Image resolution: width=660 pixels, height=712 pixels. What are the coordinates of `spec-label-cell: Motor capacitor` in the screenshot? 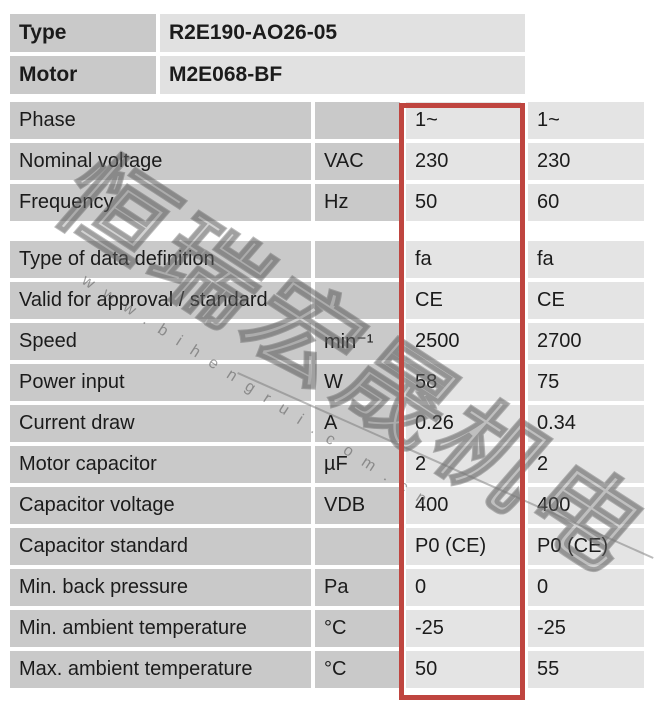 It's located at (160, 464).